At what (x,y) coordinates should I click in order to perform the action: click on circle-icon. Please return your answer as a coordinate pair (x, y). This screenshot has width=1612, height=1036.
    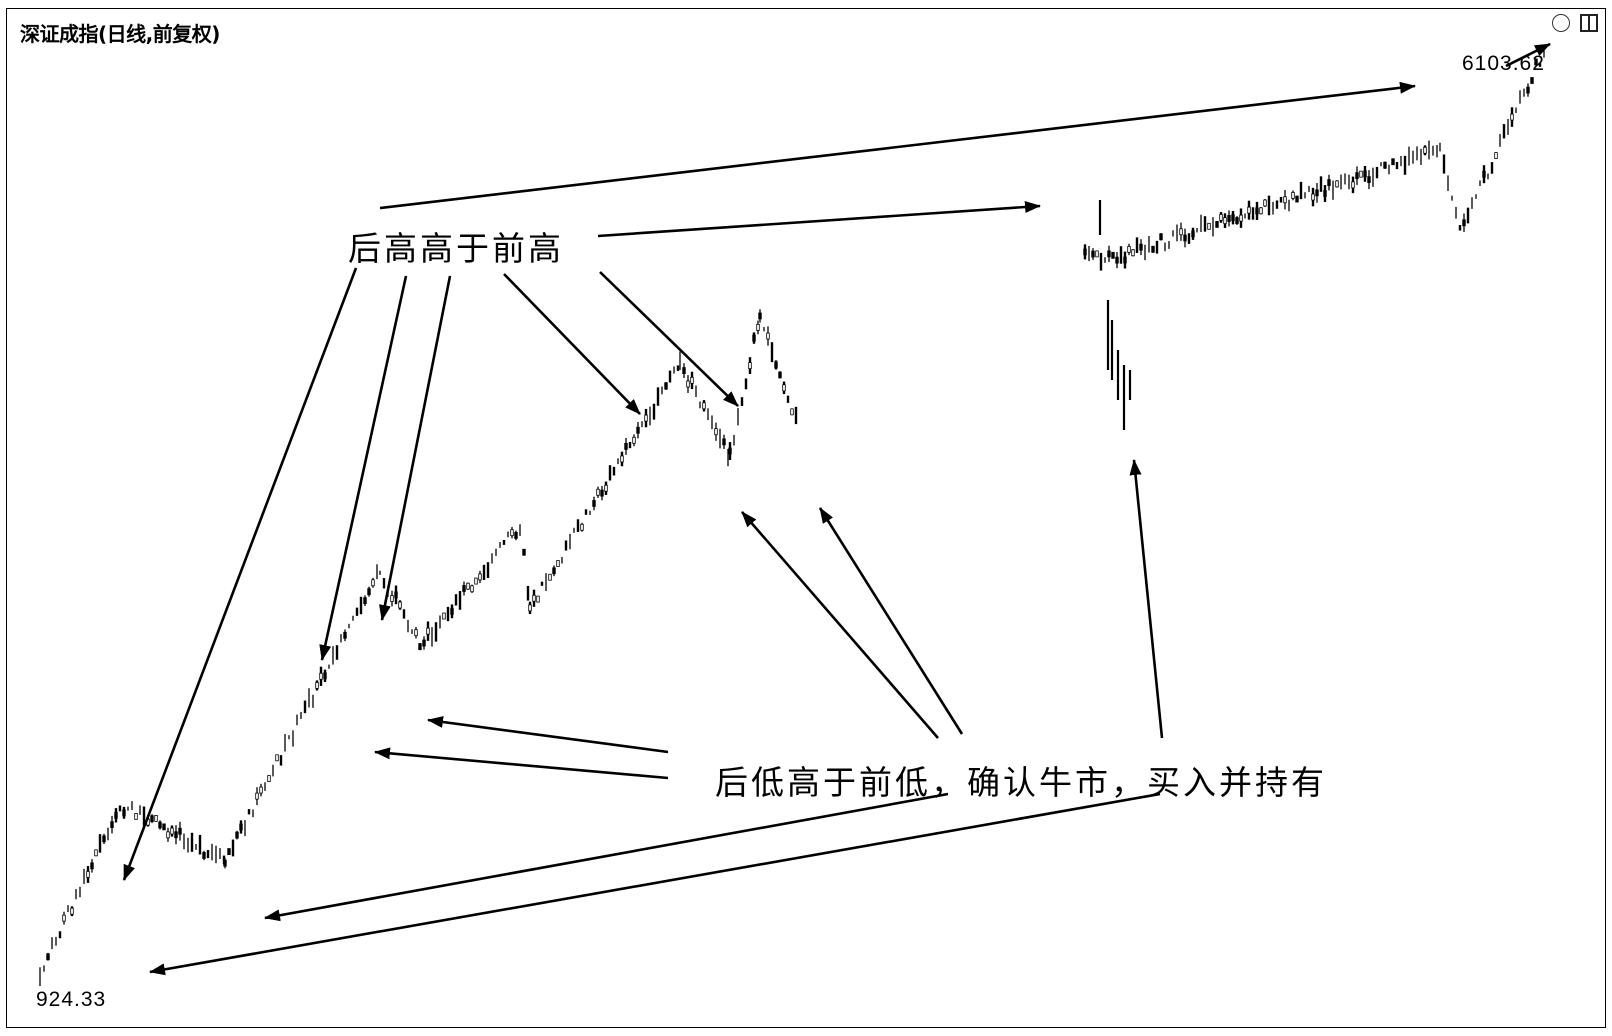
    Looking at the image, I should click on (1561, 23).